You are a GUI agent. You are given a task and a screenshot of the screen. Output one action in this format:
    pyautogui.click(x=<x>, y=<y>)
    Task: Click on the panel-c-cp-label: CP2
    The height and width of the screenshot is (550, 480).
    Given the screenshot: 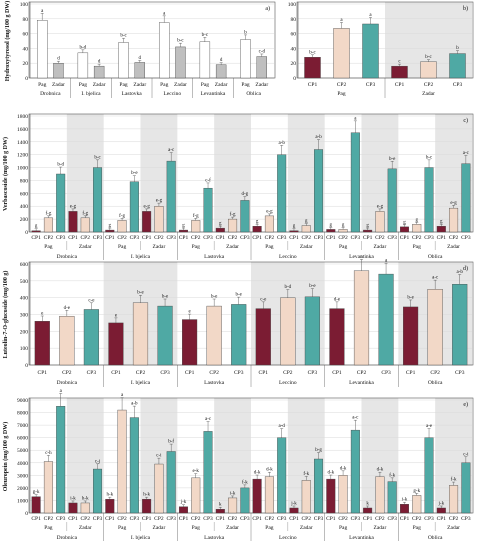 What is the action you would take?
    pyautogui.click(x=454, y=238)
    